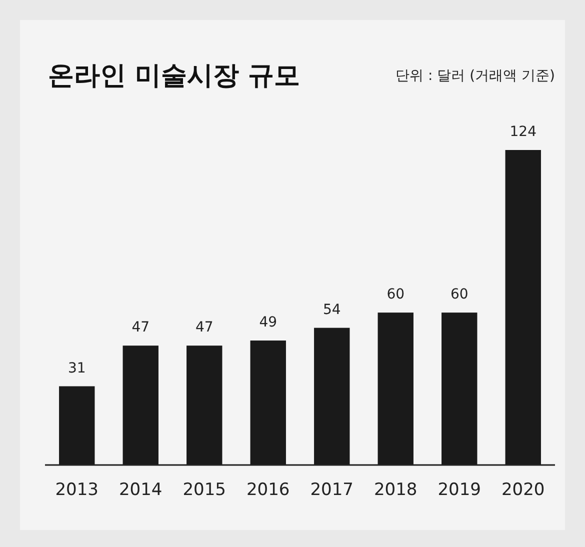 The width and height of the screenshot is (585, 547). Describe the element at coordinates (77, 368) in the screenshot. I see `data-label: 31` at that location.